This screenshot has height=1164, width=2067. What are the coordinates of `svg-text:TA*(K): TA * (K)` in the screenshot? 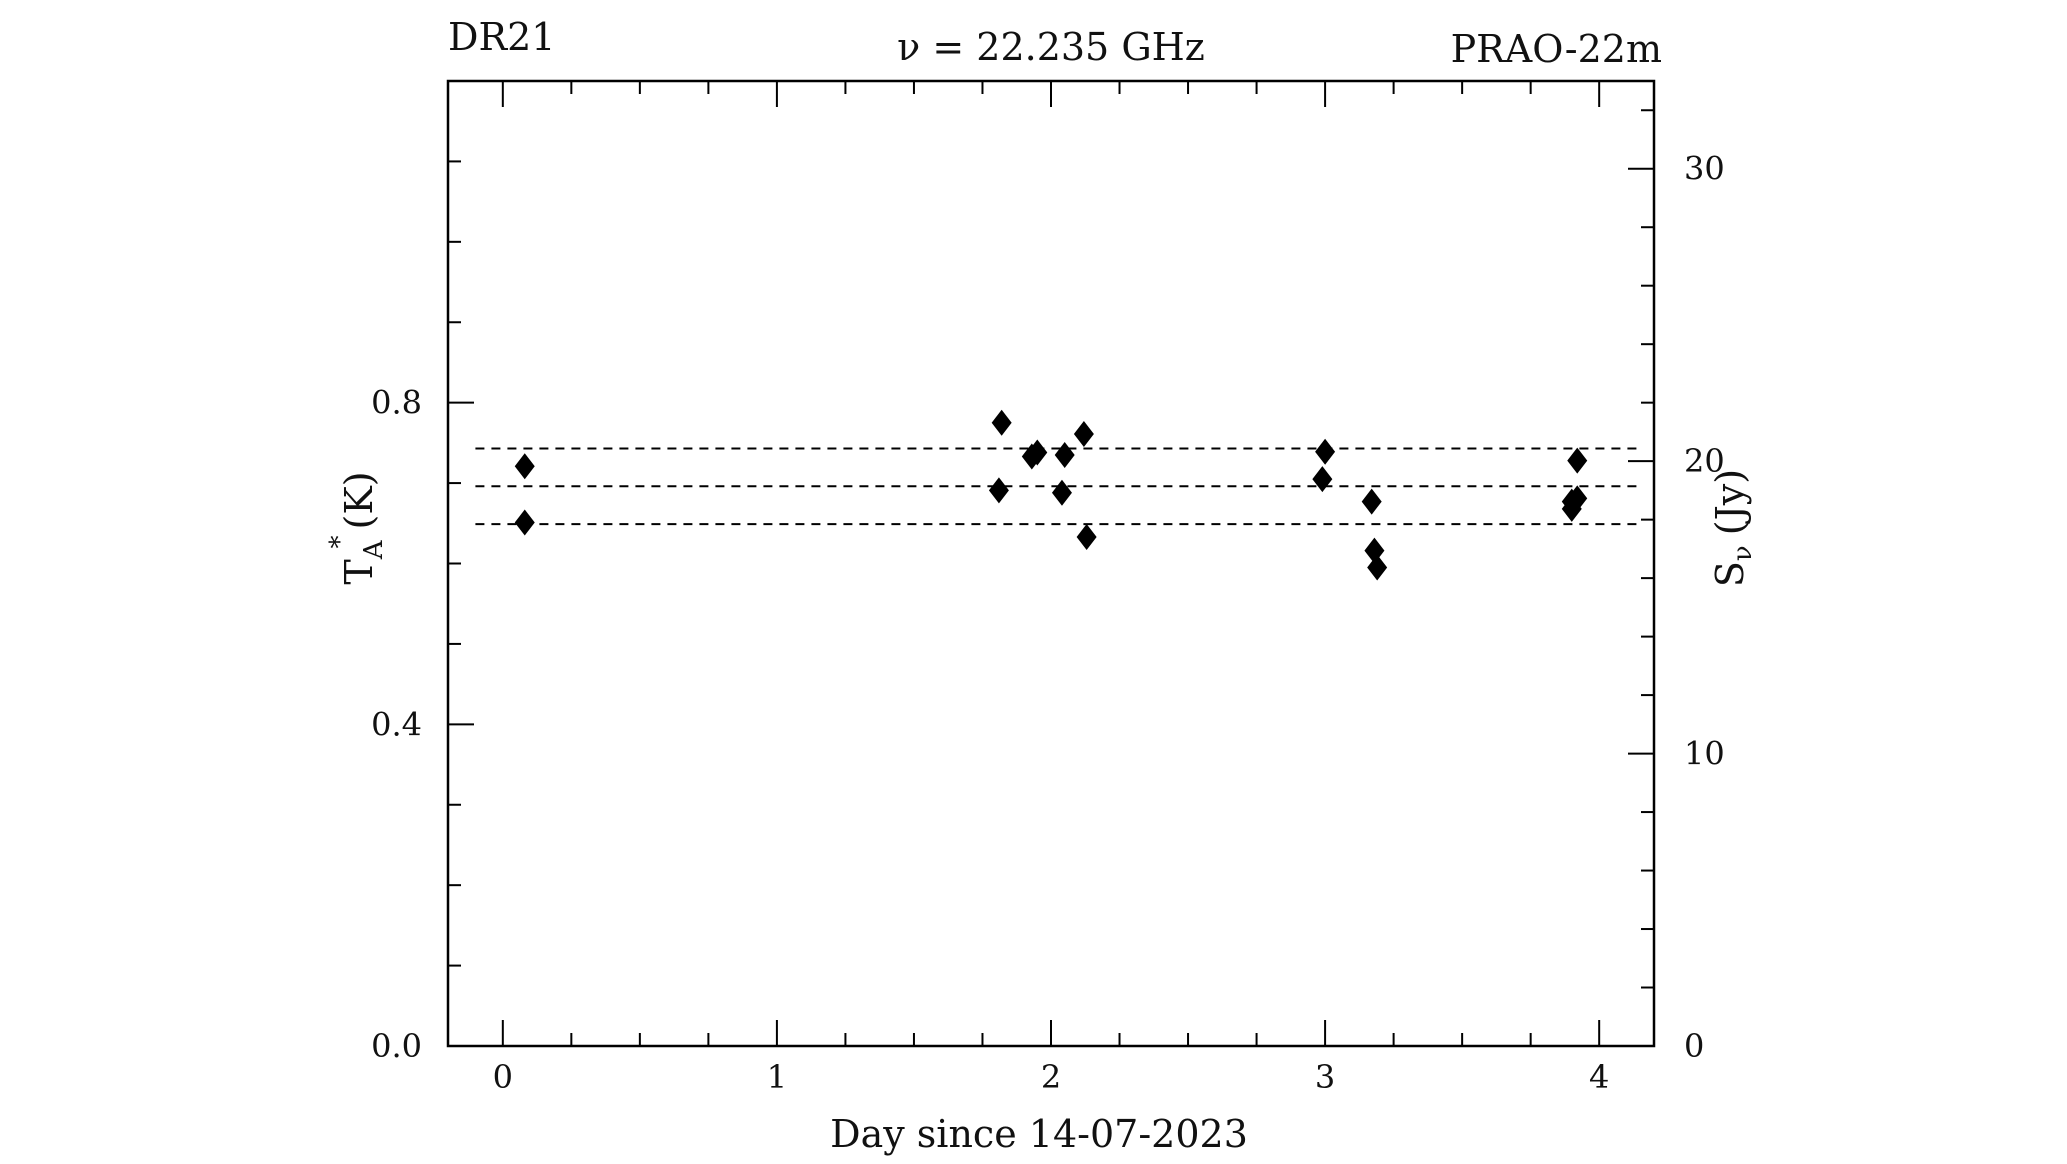 It's located at (357, 527).